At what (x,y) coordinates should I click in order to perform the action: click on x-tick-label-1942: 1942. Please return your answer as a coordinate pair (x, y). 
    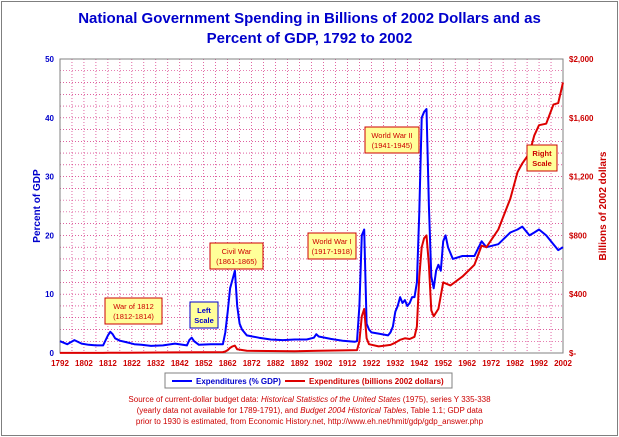
    Looking at the image, I should click on (419, 363).